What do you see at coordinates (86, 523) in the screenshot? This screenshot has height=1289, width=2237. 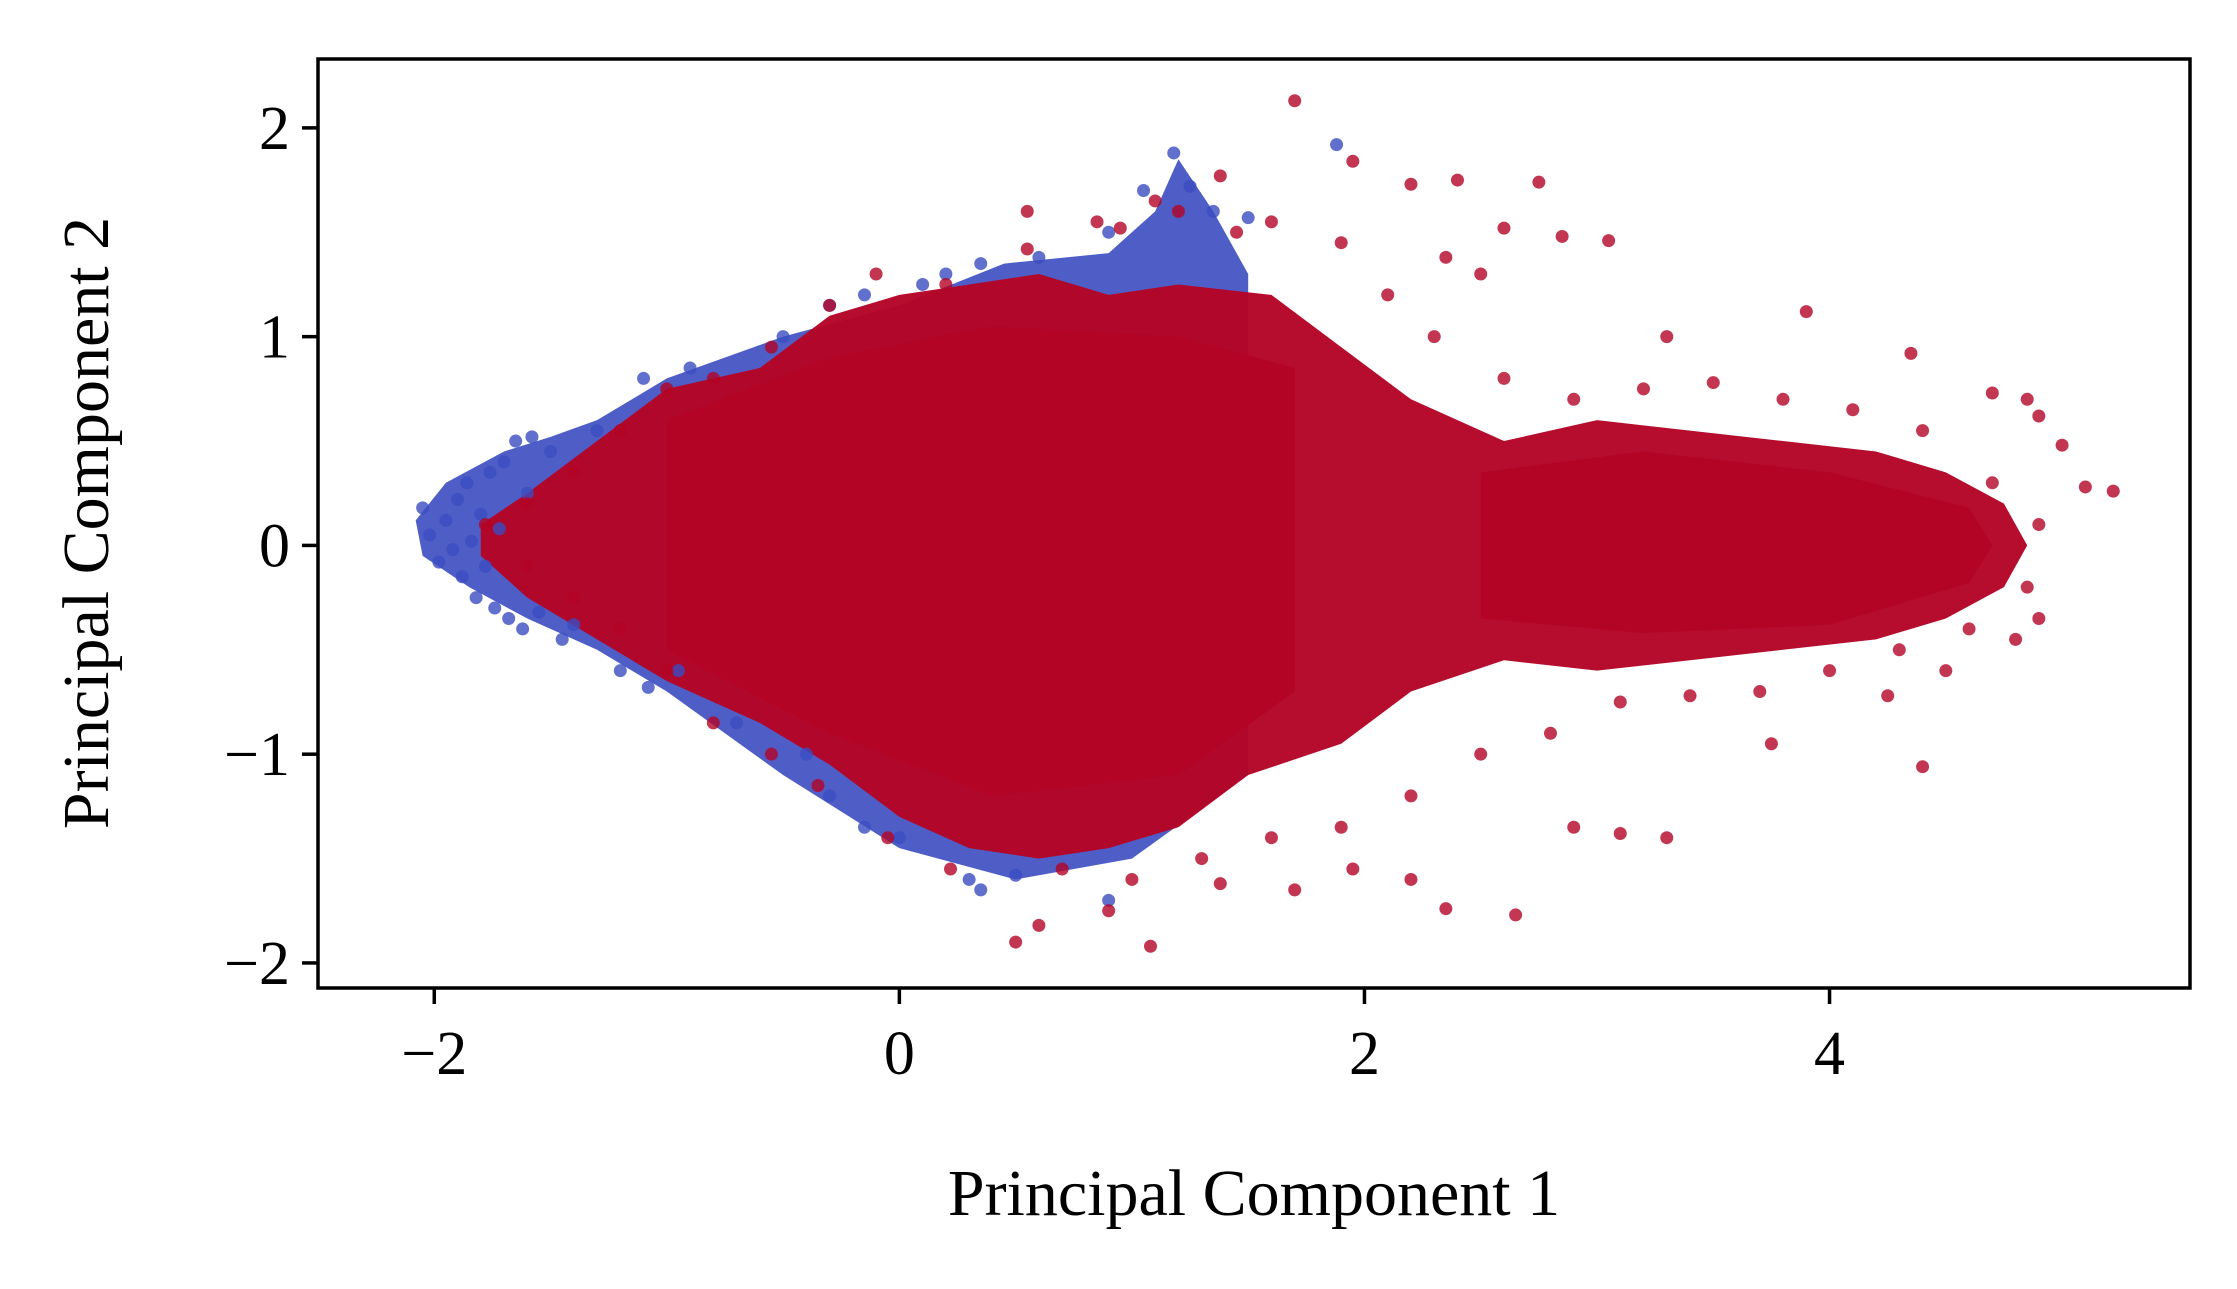 I see `y-axis-label: Principal Component 2` at bounding box center [86, 523].